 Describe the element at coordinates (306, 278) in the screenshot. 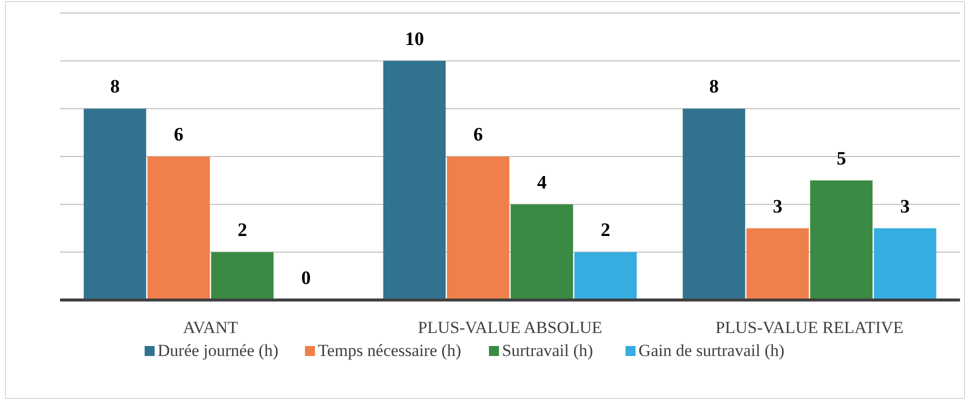

I see `data-label: 0` at that location.